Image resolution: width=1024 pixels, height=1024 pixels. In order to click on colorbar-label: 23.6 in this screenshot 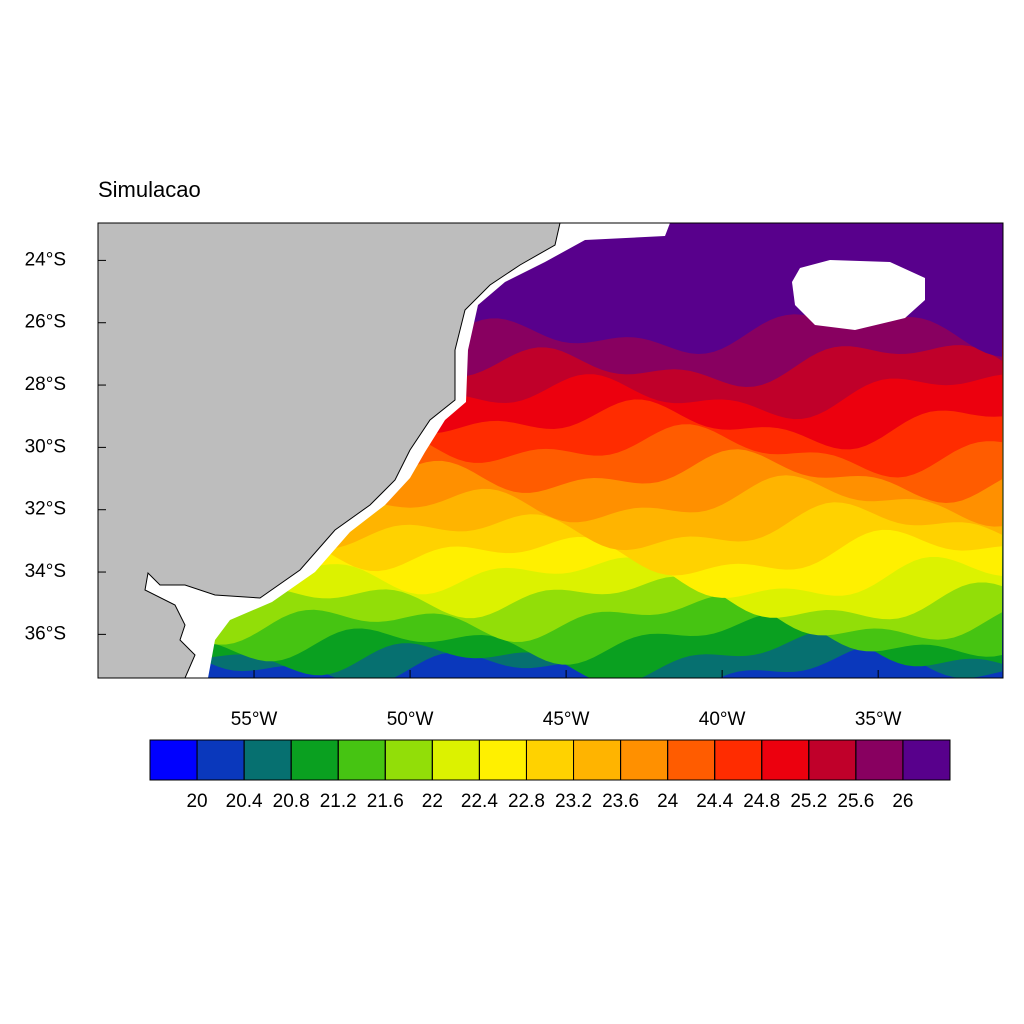, I will do `click(620, 801)`.